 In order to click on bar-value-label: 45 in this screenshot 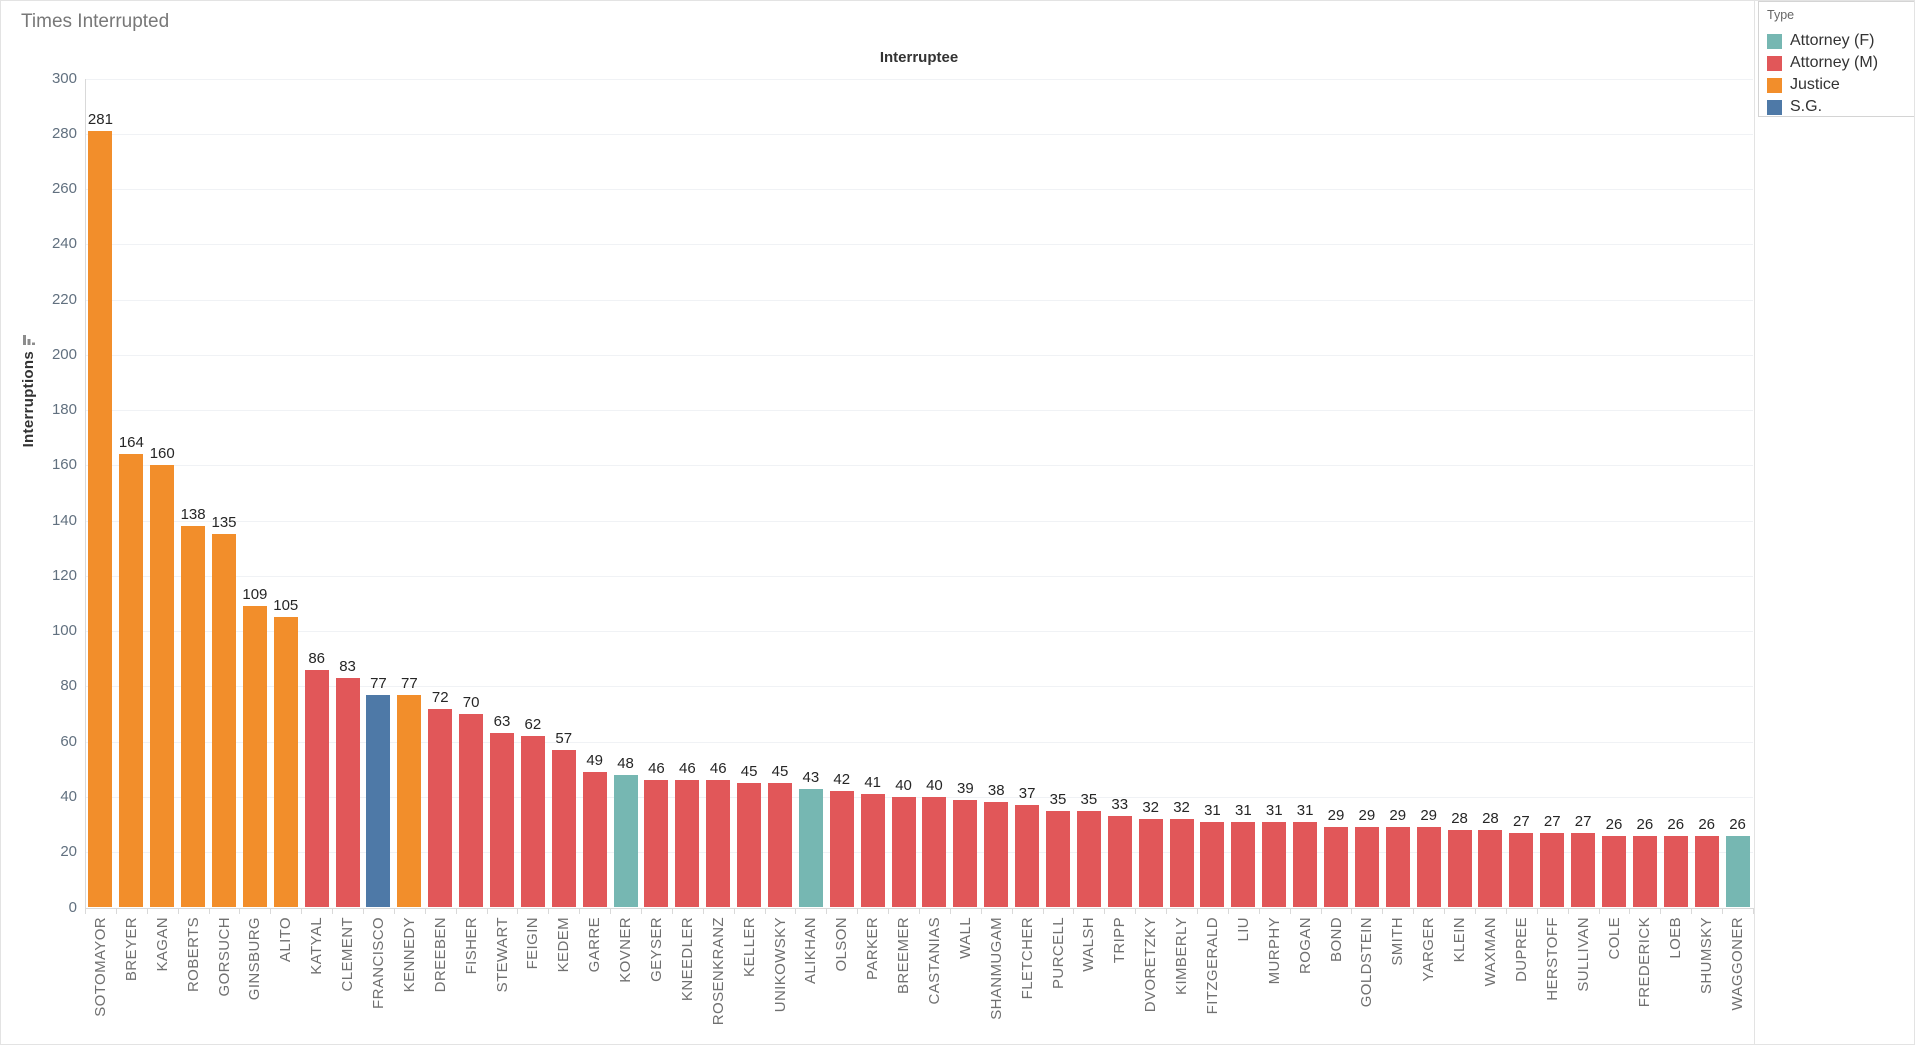, I will do `click(749, 772)`.